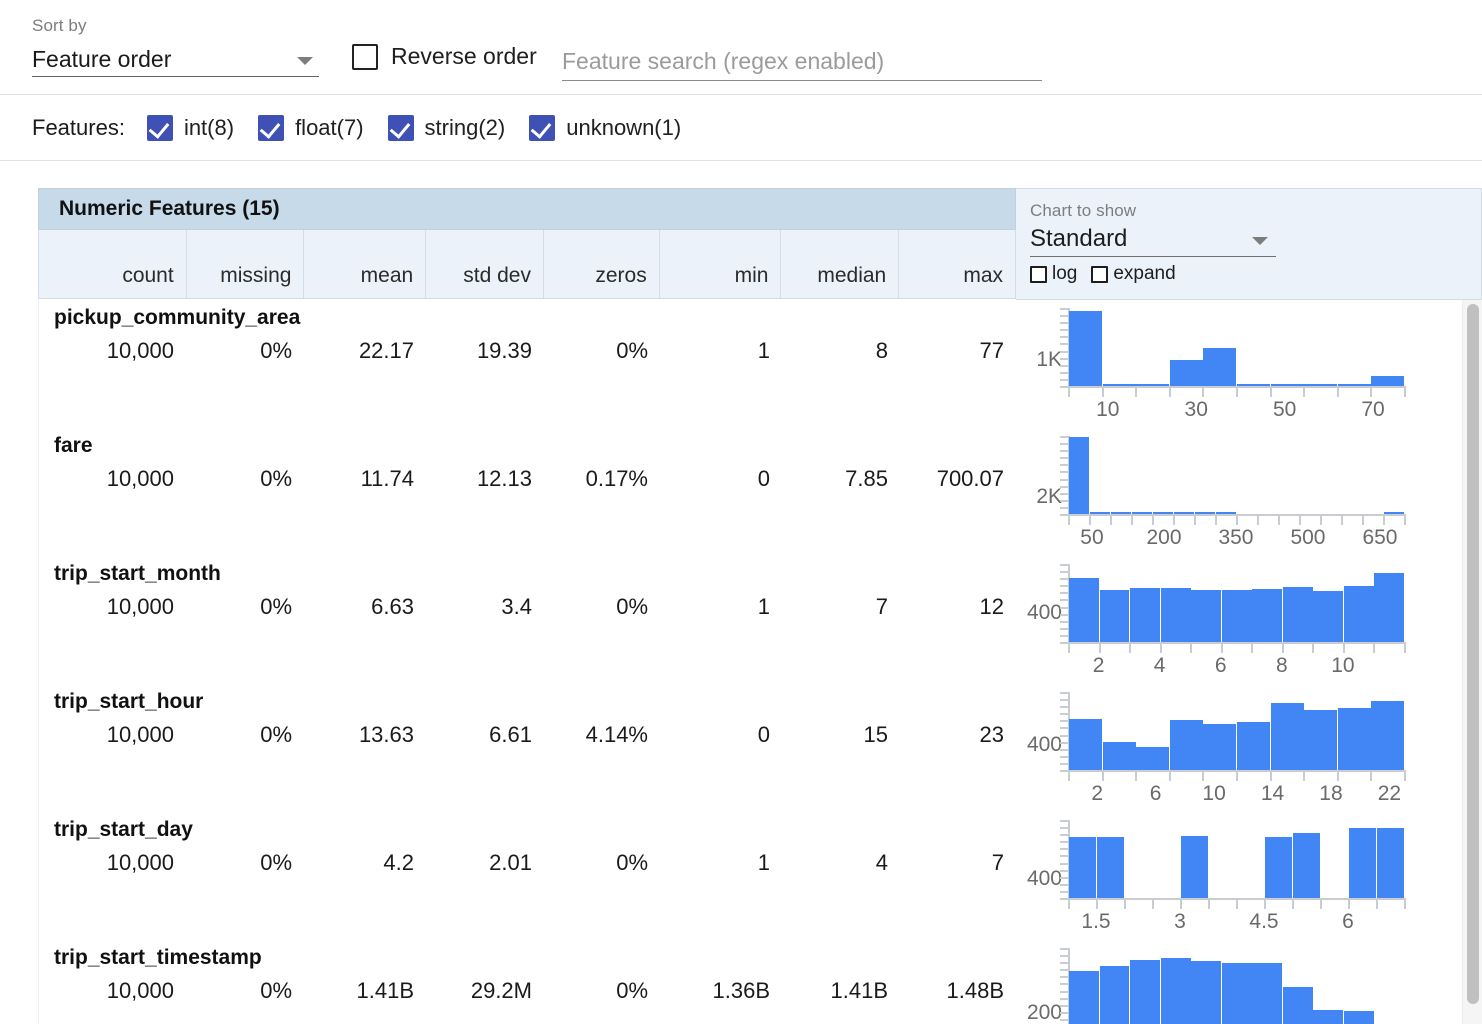 The image size is (1482, 1024). What do you see at coordinates (365, 56) in the screenshot?
I see `checkbox-unchecked-icon` at bounding box center [365, 56].